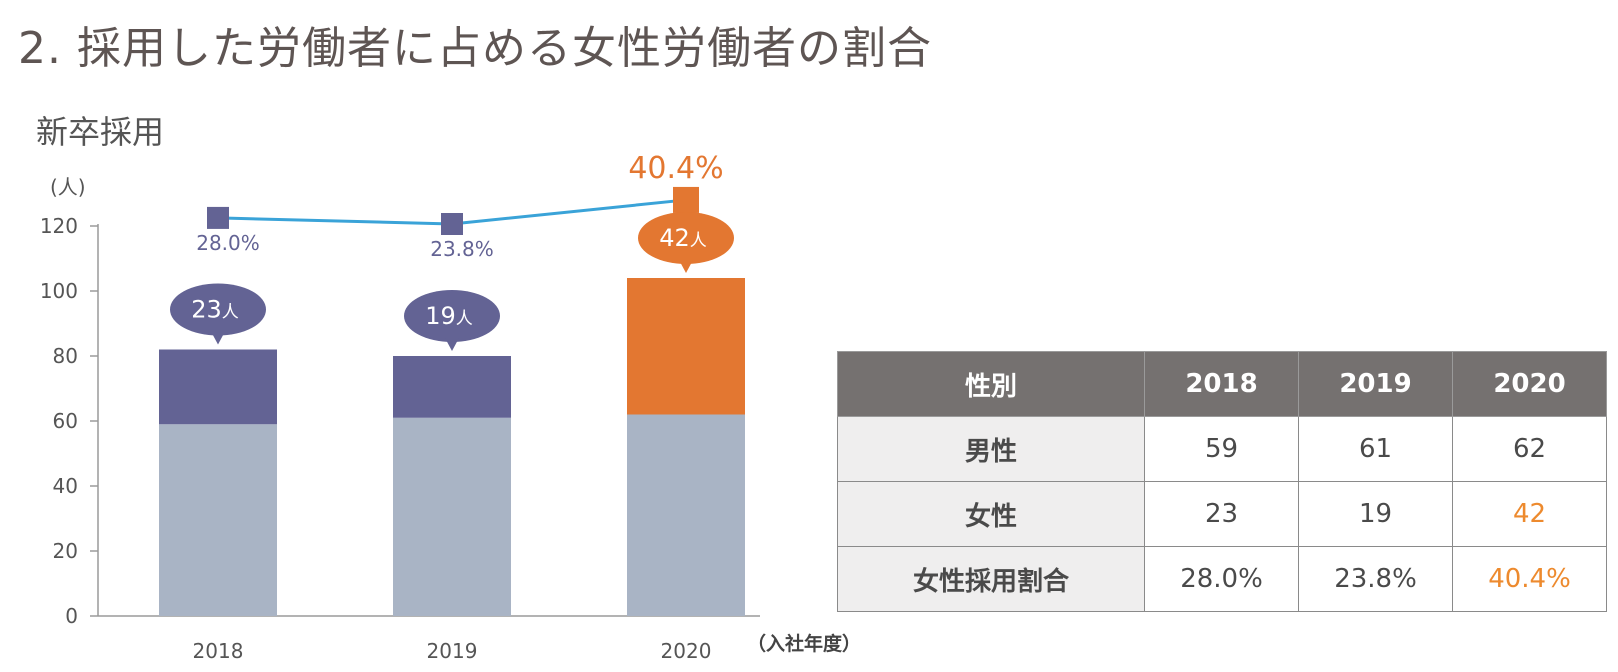  I want to click on bubble-number: 19, so click(440, 316).